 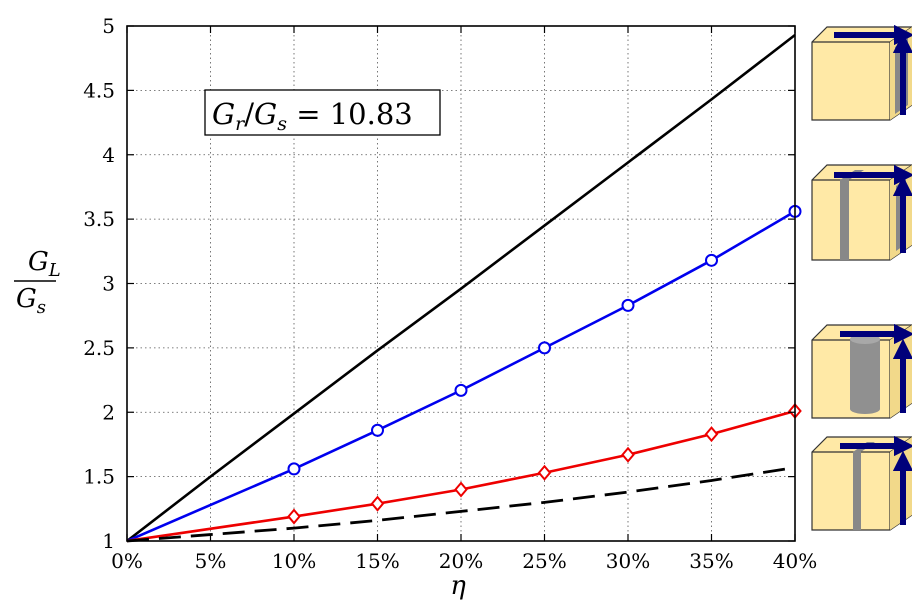 I want to click on y-tick-label: 4.5, so click(x=99, y=90).